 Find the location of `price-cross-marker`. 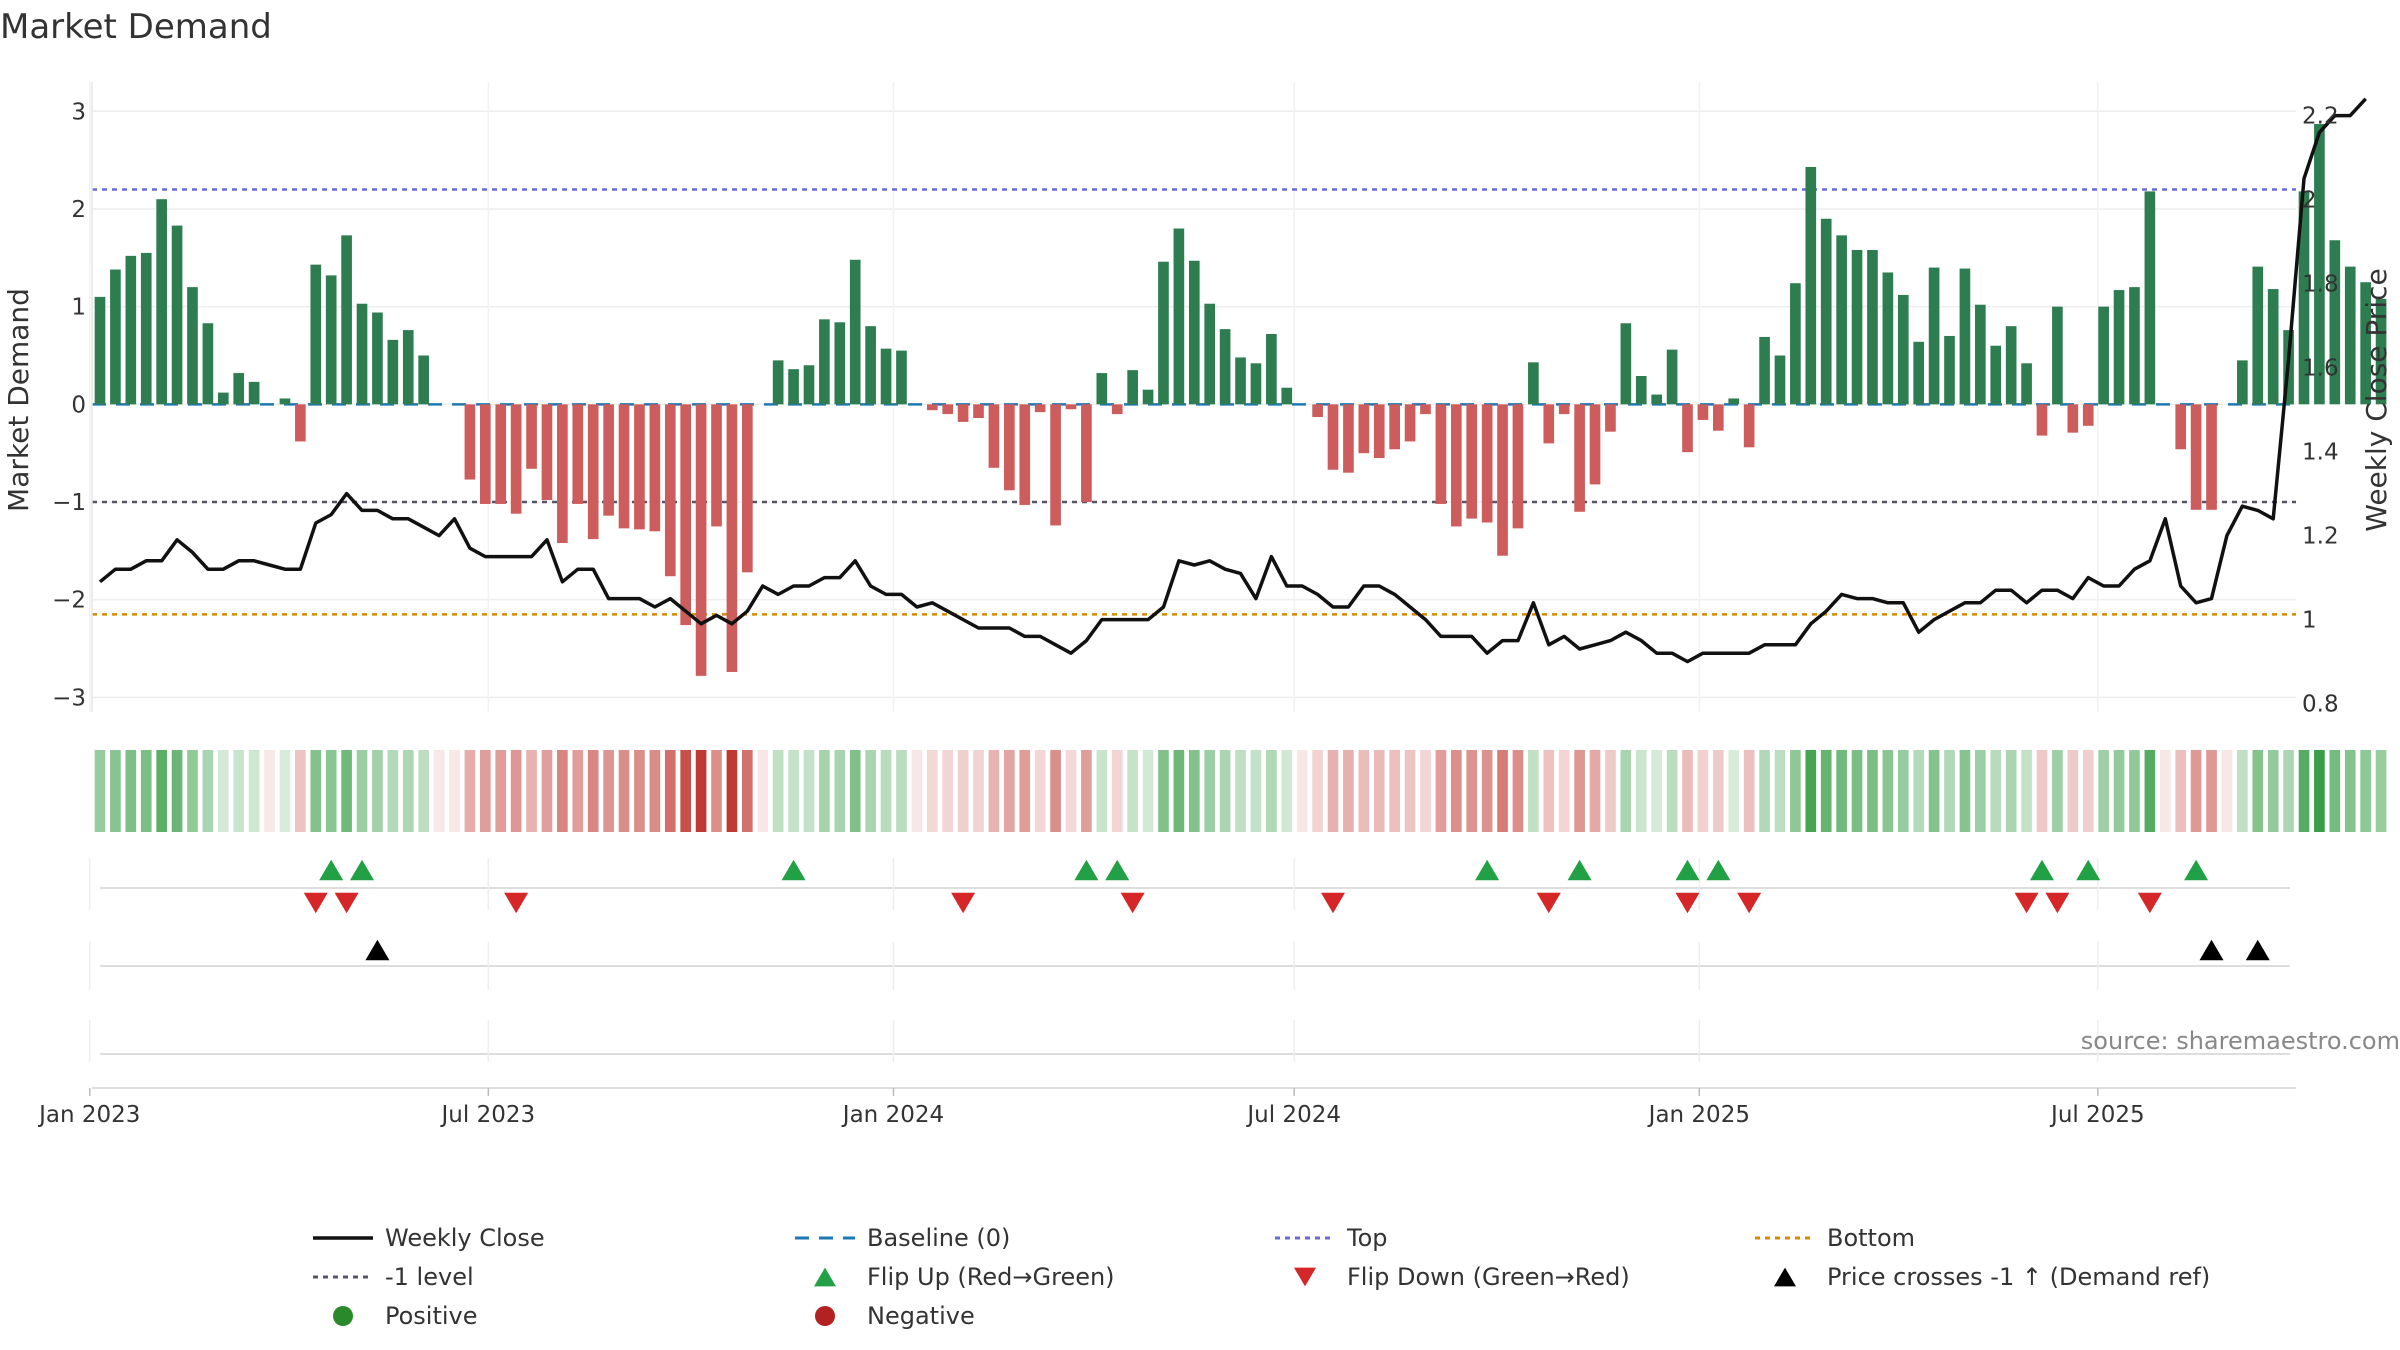

price-cross-marker is located at coordinates (2211, 950).